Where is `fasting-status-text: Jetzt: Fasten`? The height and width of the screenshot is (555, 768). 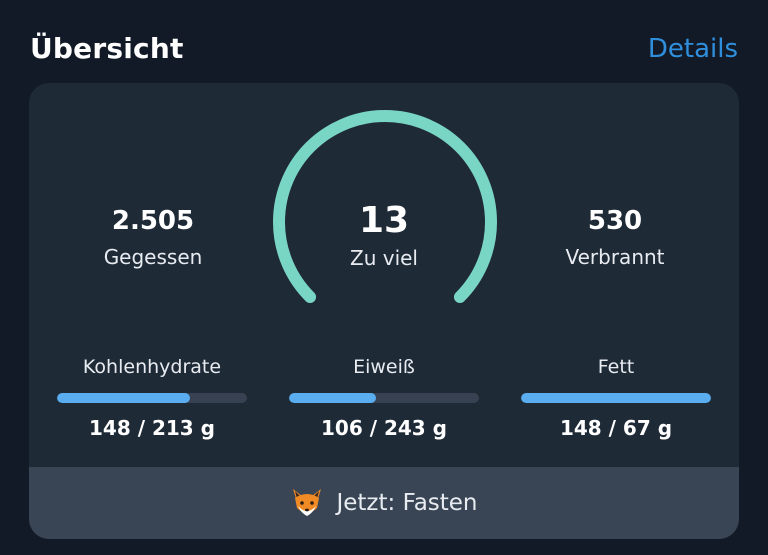
fasting-status-text: Jetzt: Fasten is located at coordinates (407, 503).